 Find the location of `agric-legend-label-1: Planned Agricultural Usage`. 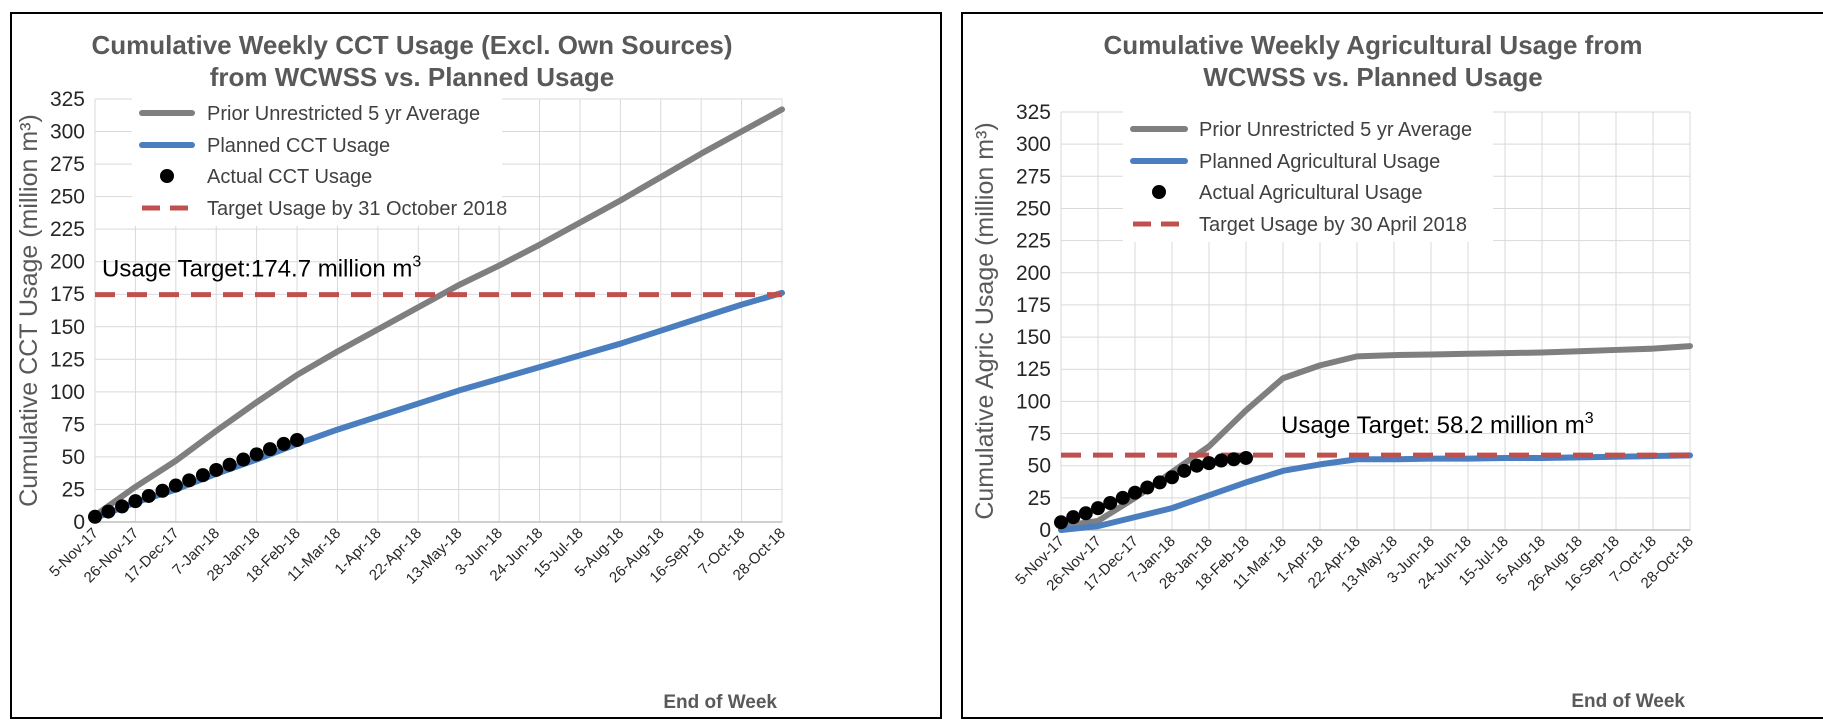

agric-legend-label-1: Planned Agricultural Usage is located at coordinates (1319, 162).